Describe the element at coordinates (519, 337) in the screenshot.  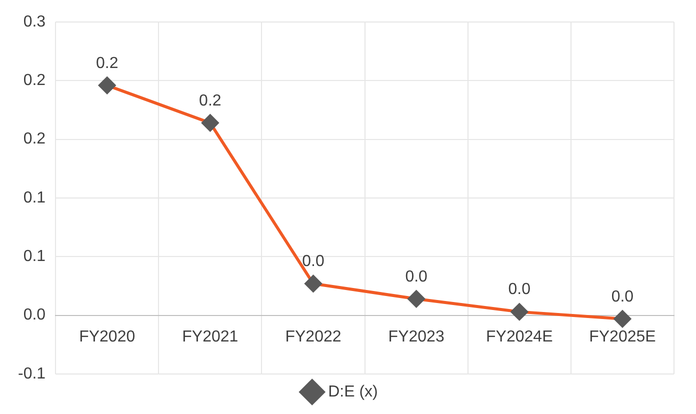
I see `x-tick-label: FY2024E` at that location.